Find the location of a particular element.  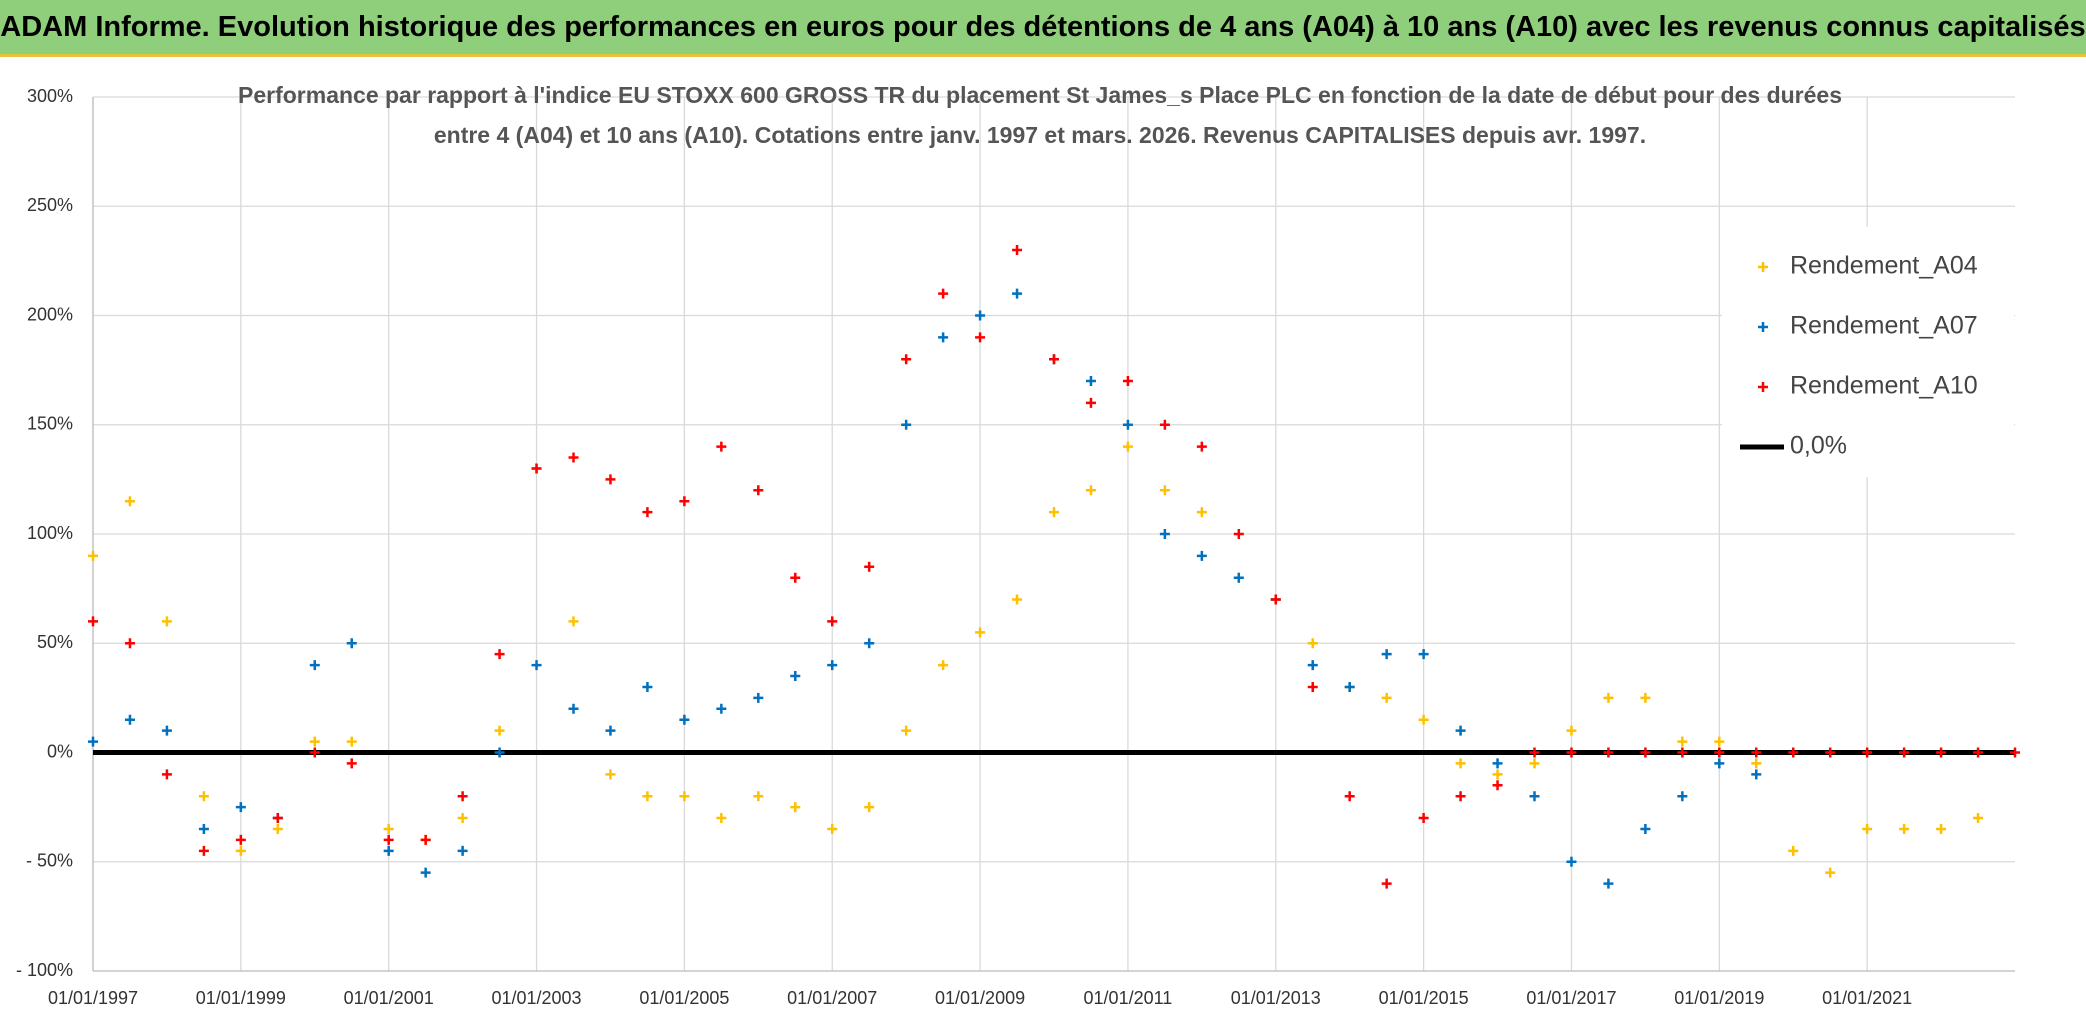

y-tick-label: 300% is located at coordinates (50, 96).